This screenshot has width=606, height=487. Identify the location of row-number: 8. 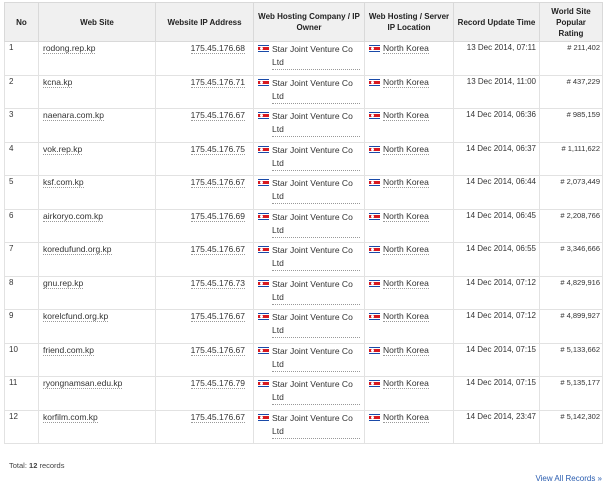
(21, 292).